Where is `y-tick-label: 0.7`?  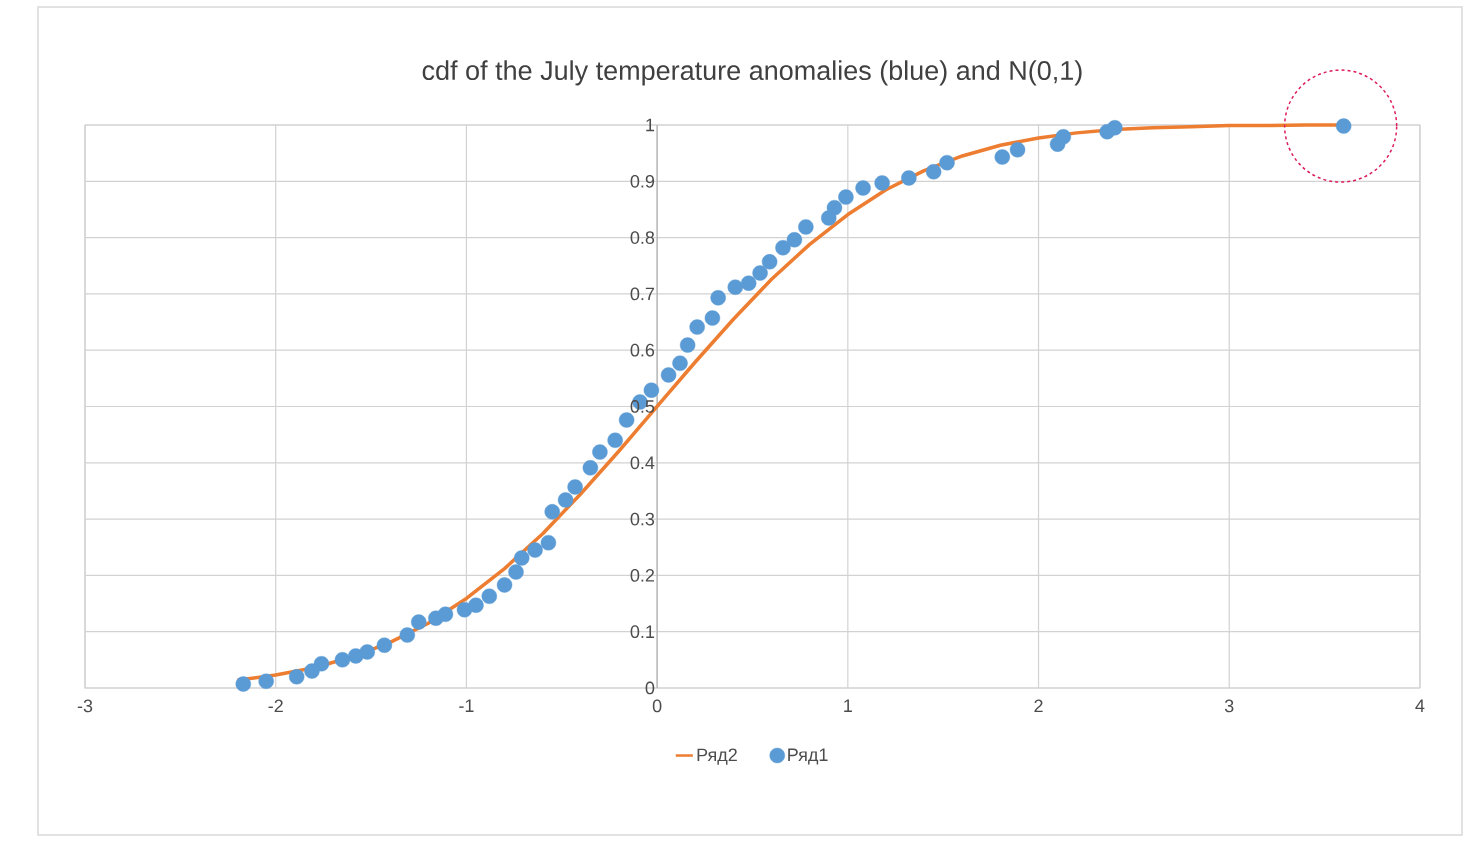 y-tick-label: 0.7 is located at coordinates (642, 294).